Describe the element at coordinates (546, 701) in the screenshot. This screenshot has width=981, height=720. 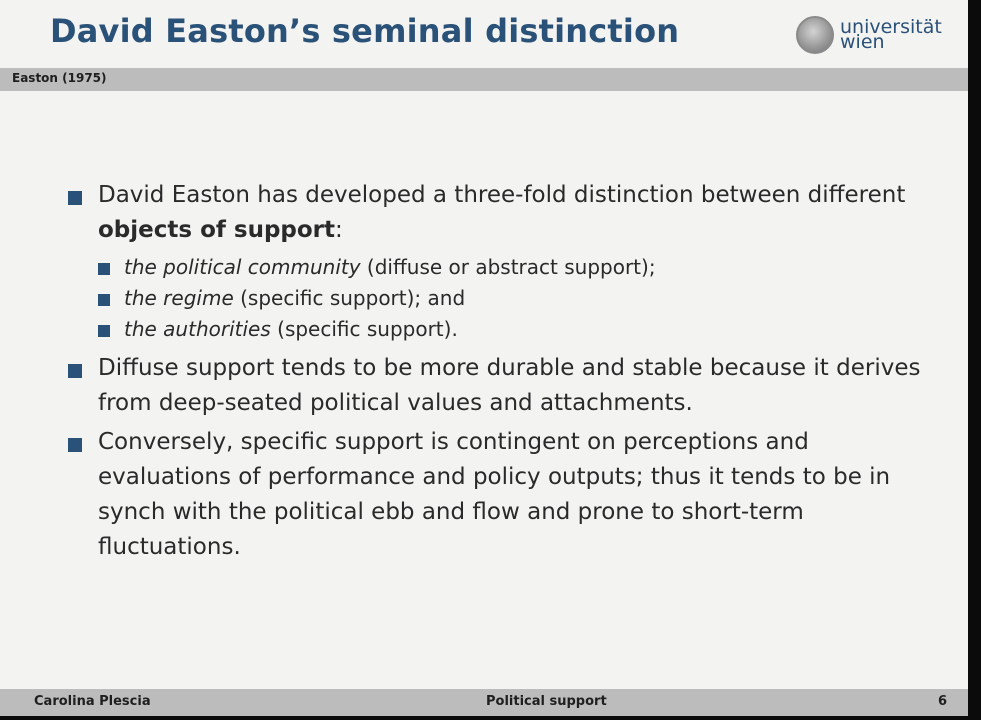
I see `footer-topic: Political support` at that location.